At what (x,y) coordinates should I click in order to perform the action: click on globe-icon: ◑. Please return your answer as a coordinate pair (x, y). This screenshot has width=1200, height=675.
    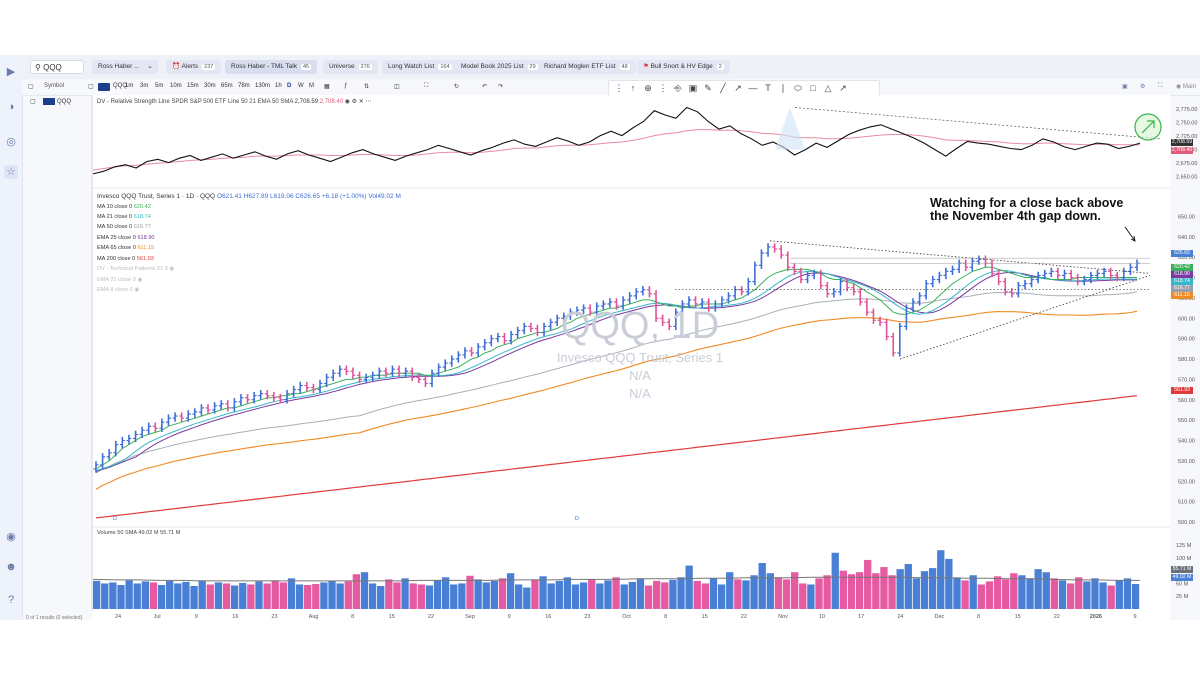
    Looking at the image, I should click on (11, 107).